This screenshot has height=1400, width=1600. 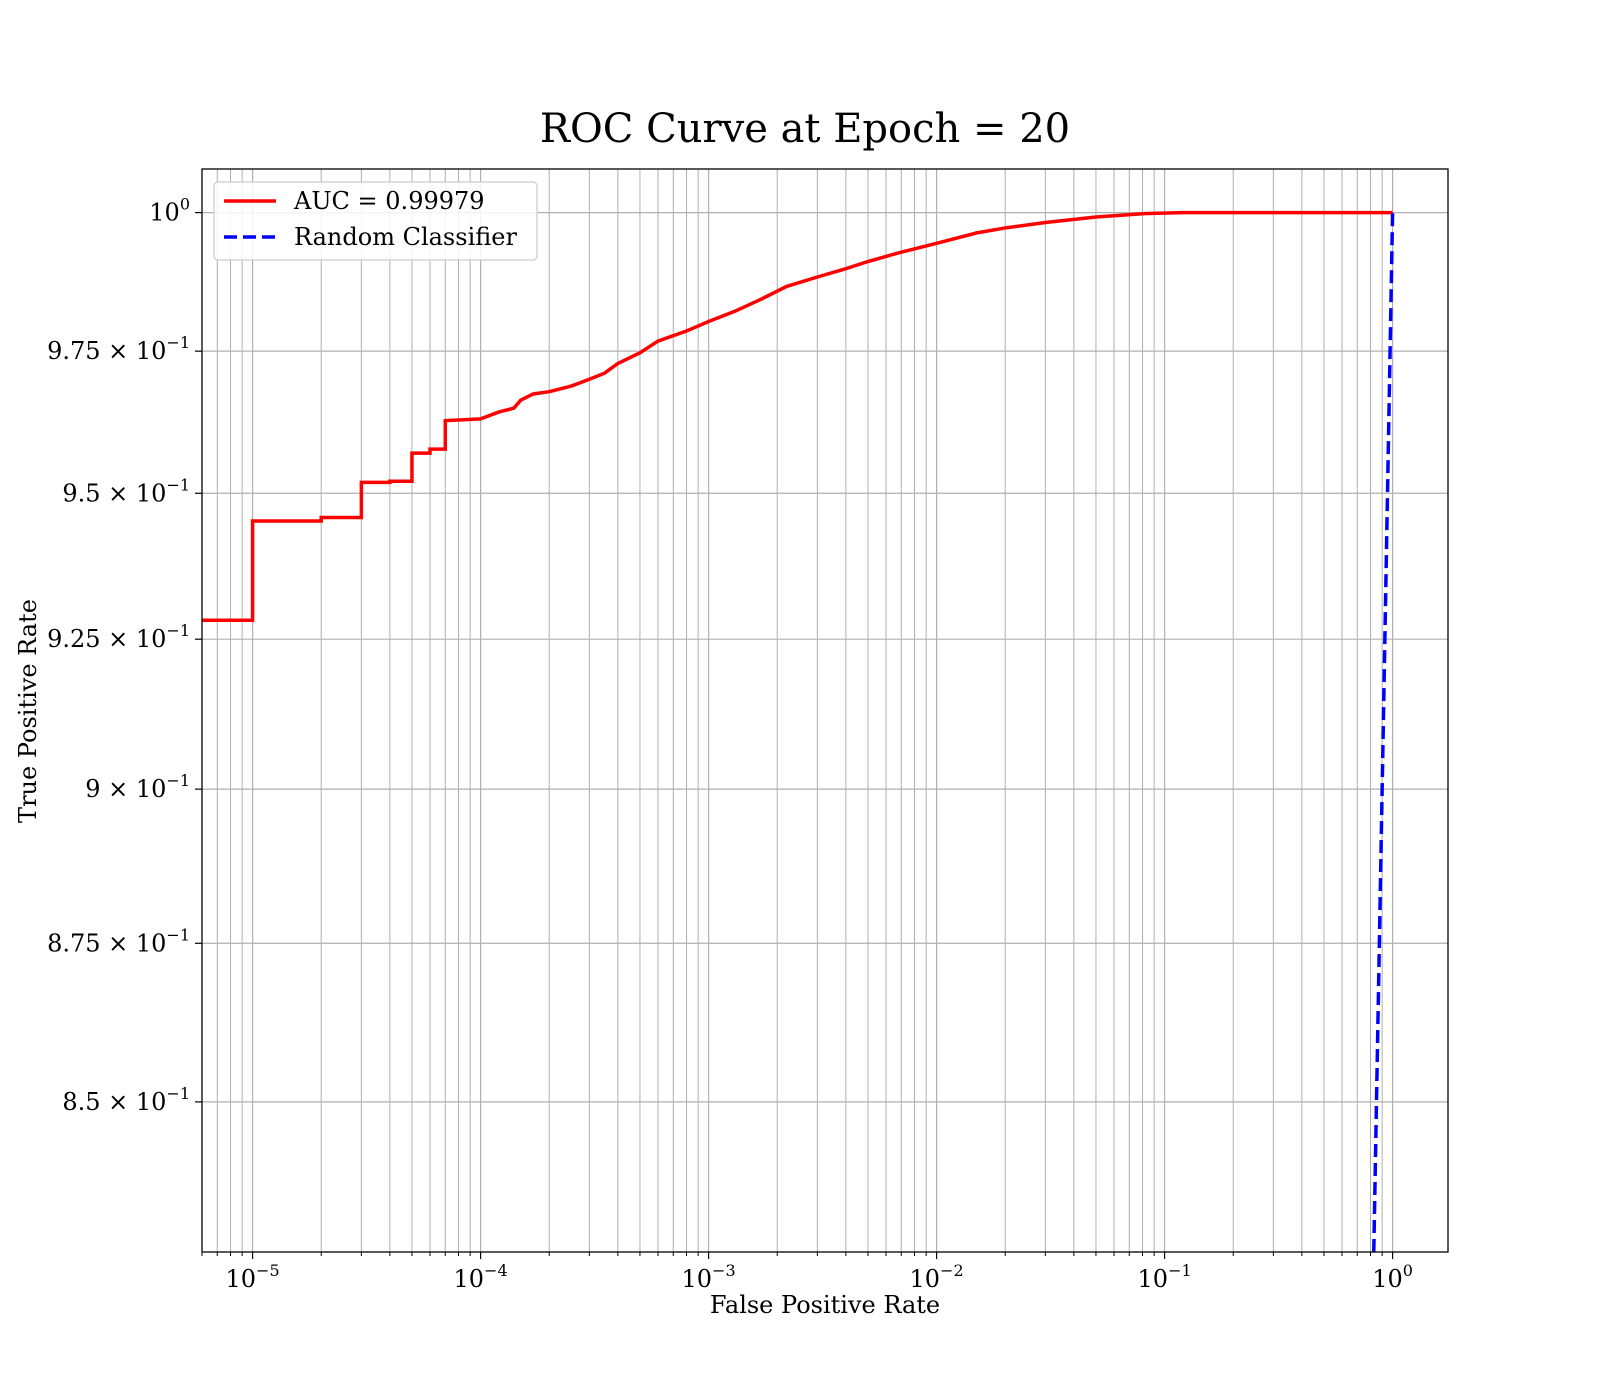 What do you see at coordinates (126, 1100) in the screenshot?
I see `y-tick-label: 8.5 × 10⁻¹` at bounding box center [126, 1100].